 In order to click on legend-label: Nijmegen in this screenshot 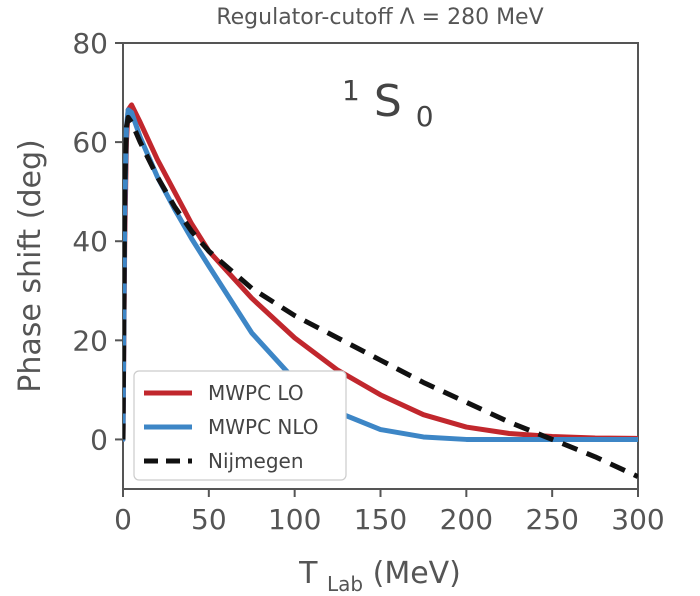, I will do `click(256, 461)`.